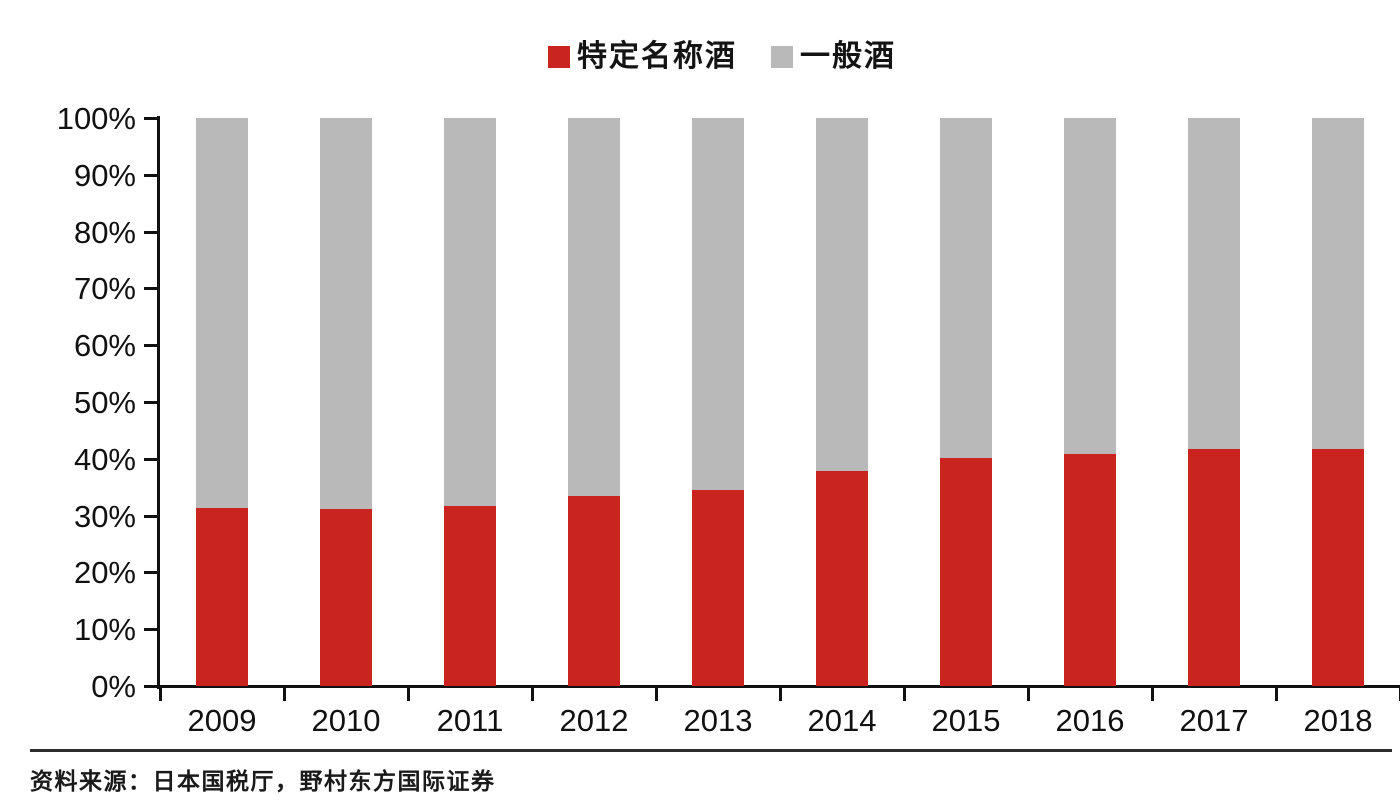 The height and width of the screenshot is (807, 1400). I want to click on bar-2011-gray-segment, so click(470, 312).